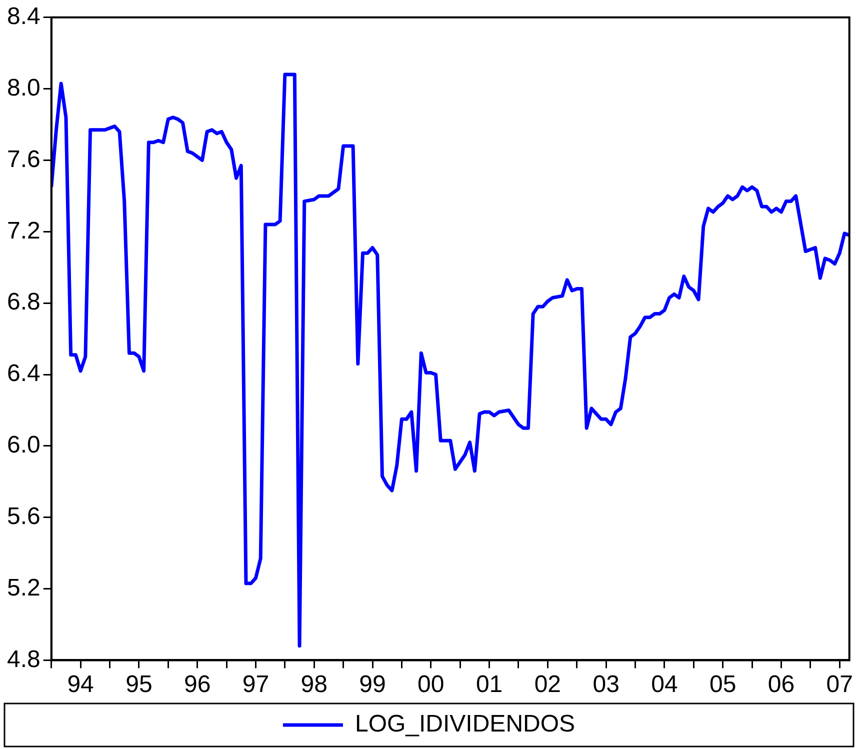  Describe the element at coordinates (372, 684) in the screenshot. I see `x-tick-label: 99` at that location.